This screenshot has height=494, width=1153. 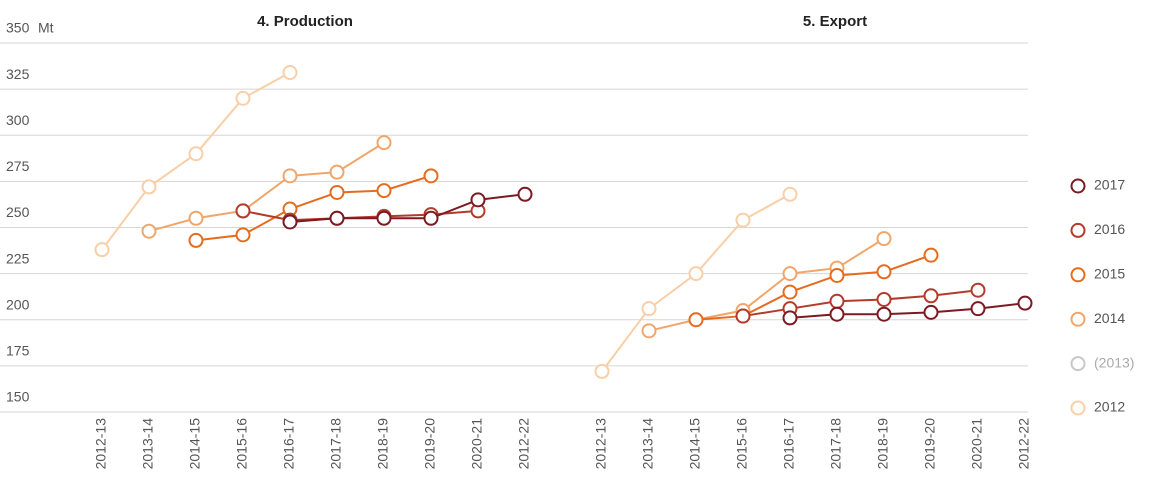 What do you see at coordinates (835, 21) in the screenshot?
I see `panel-title: 5. Export` at bounding box center [835, 21].